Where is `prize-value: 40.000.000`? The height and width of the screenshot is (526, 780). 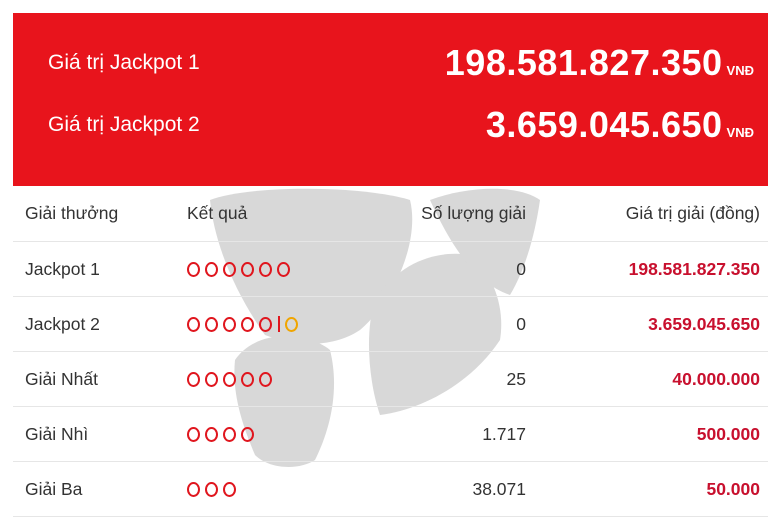
prize-value: 40.000.000 is located at coordinates (716, 379).